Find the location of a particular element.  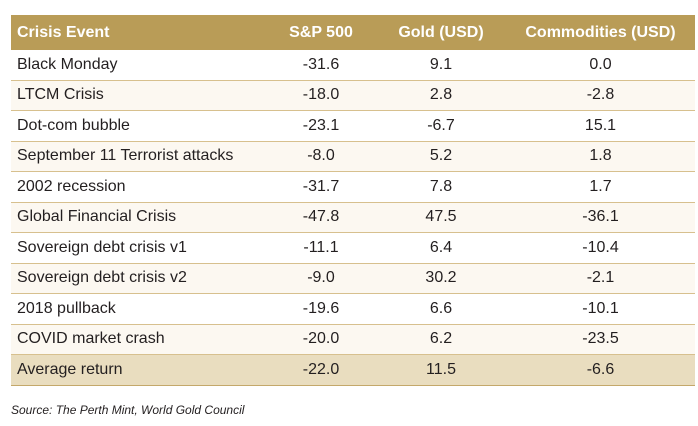

table-row: Sovereign debt crisis v2 -9.0 30.2 -2.1 is located at coordinates (353, 278).